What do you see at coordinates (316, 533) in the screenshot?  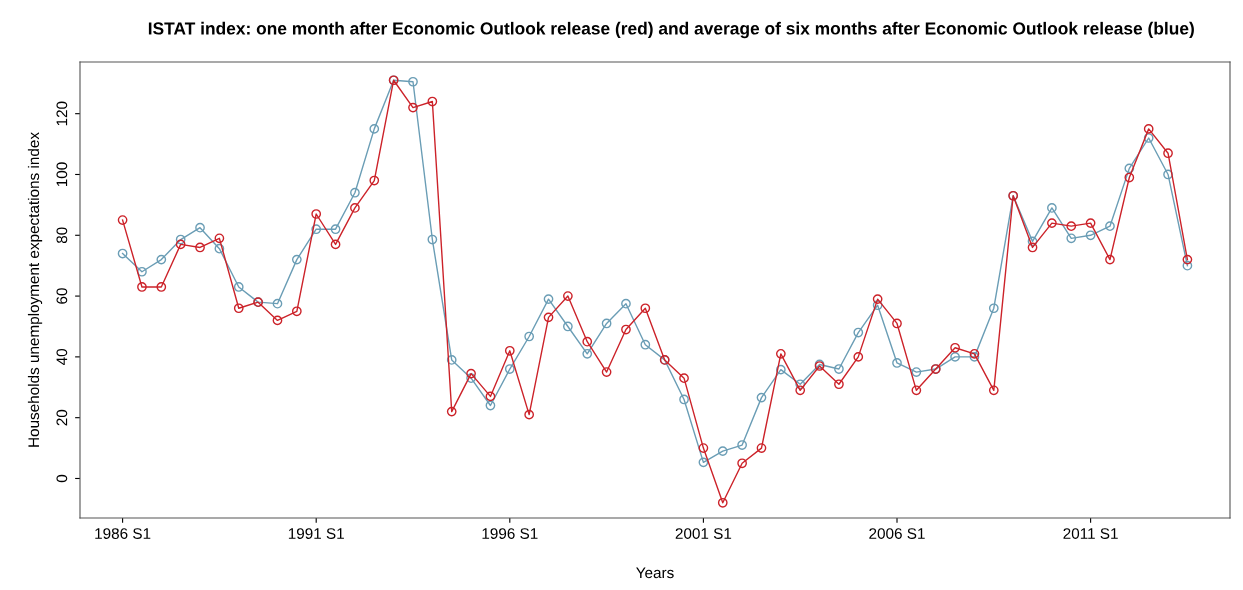 I see `x-tick-label: 1991 S1` at bounding box center [316, 533].